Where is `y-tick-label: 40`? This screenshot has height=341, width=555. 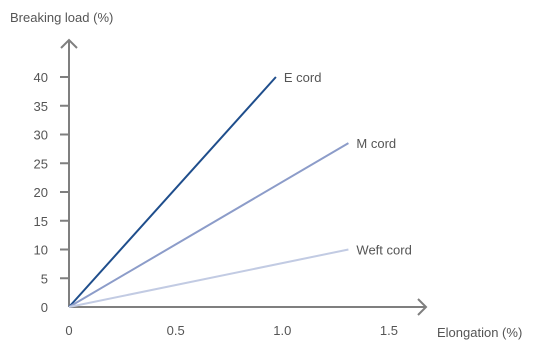
y-tick-label: 40 is located at coordinates (41, 77).